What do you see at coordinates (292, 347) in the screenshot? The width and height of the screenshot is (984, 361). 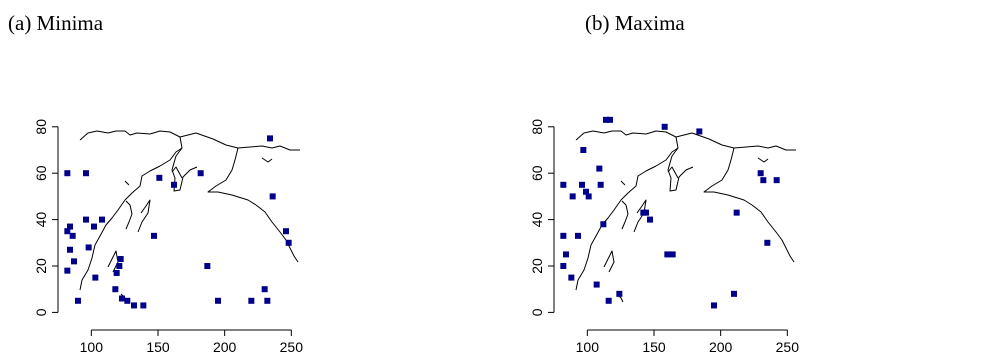 I see `x-tick-label-a-3: 250` at bounding box center [292, 347].